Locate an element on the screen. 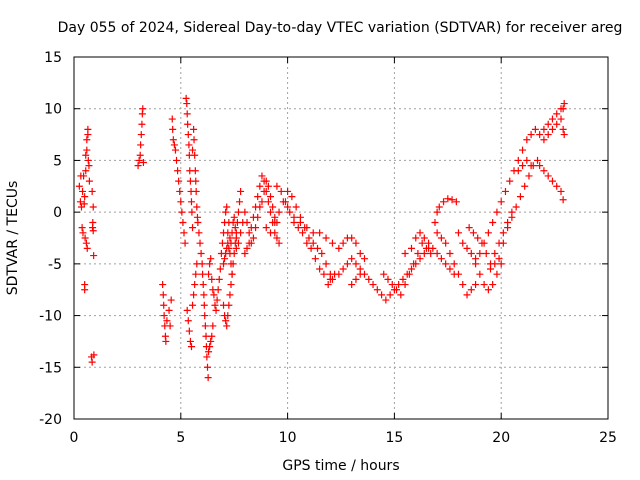 This screenshot has width=640, height=480. y-tick-label: -5 is located at coordinates (55, 265).